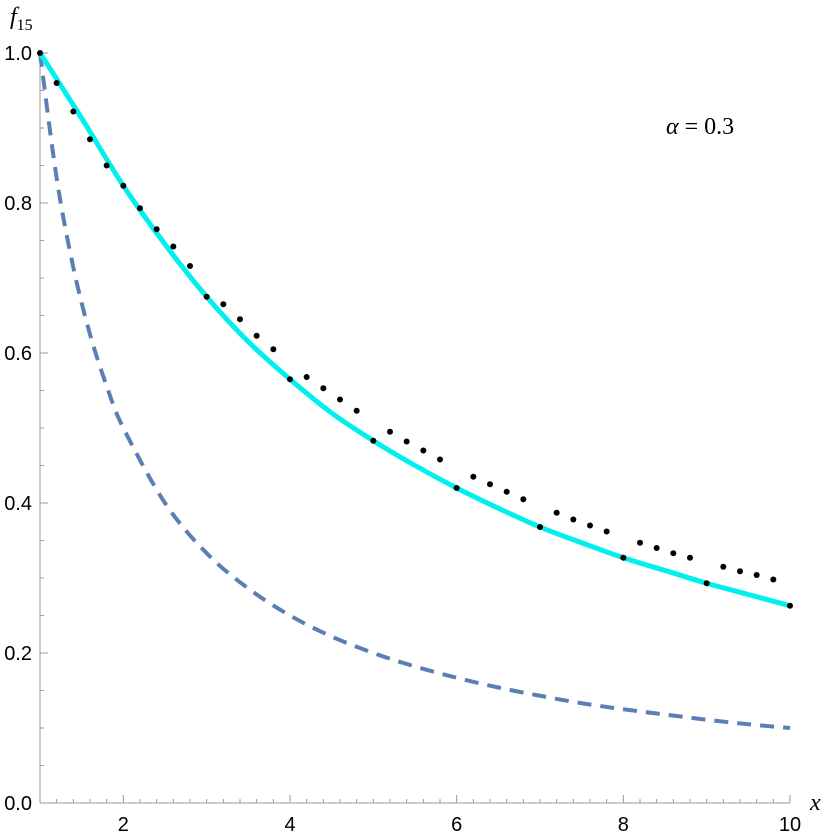 The image size is (830, 838). I want to click on x-axis-label: x, so click(815, 803).